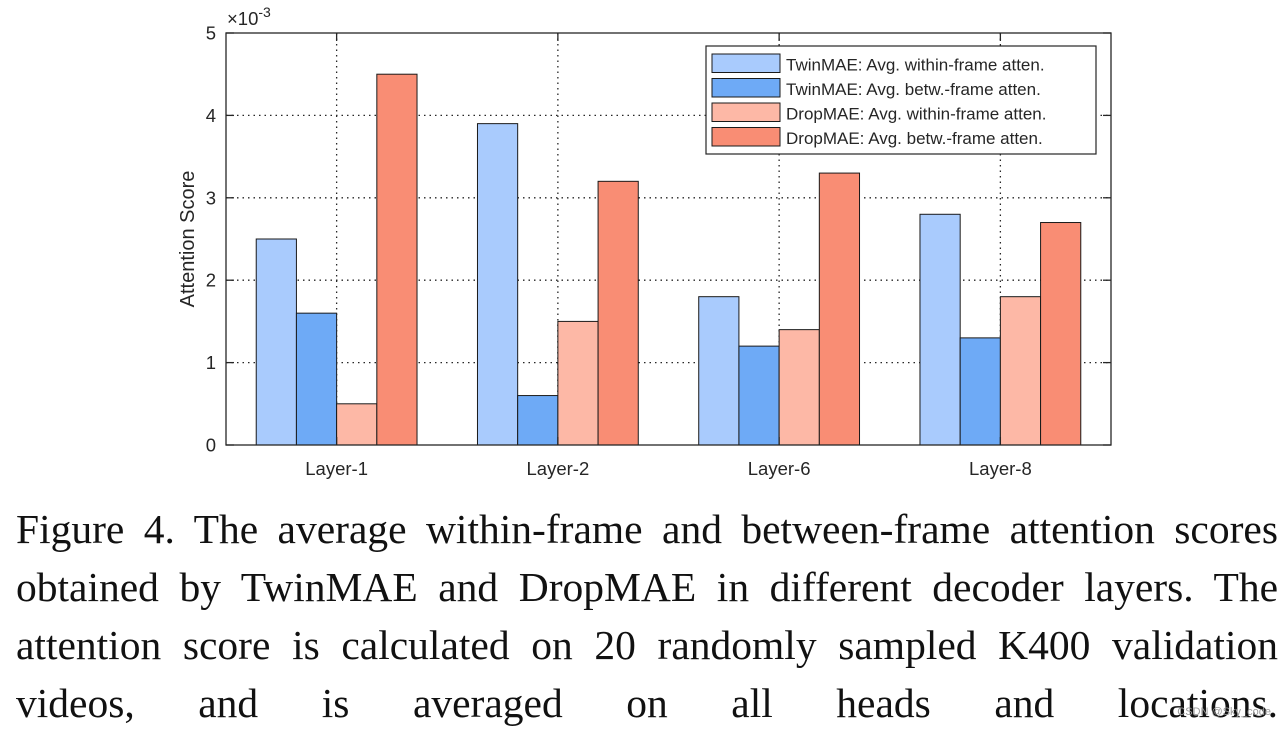  I want to click on y-tick-label: 0, so click(211, 445).